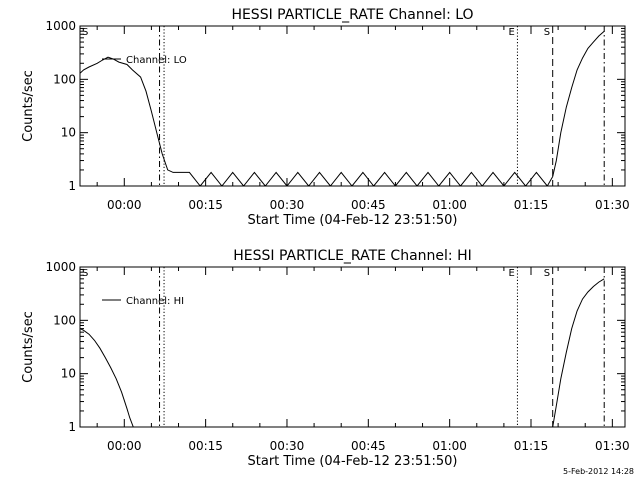  What do you see at coordinates (598, 471) in the screenshot?
I see `timestamp-label: 5-Feb-2012 14:28` at bounding box center [598, 471].